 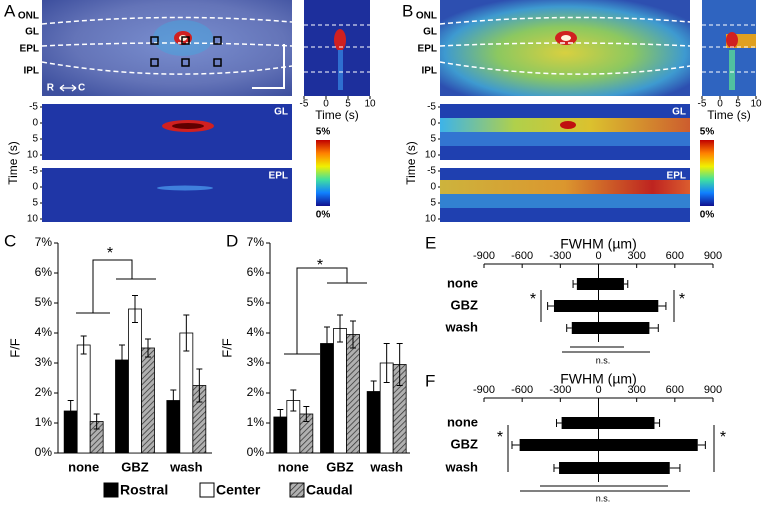 What do you see at coordinates (186, 466) in the screenshot?
I see `x-tick-label: wash` at bounding box center [186, 466].